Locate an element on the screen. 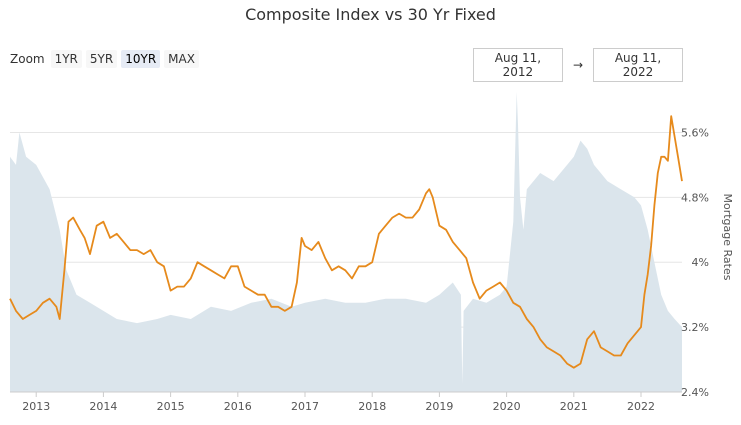 This screenshot has height=425, width=741. range-to-input: Aug 11, 2022 is located at coordinates (638, 65).